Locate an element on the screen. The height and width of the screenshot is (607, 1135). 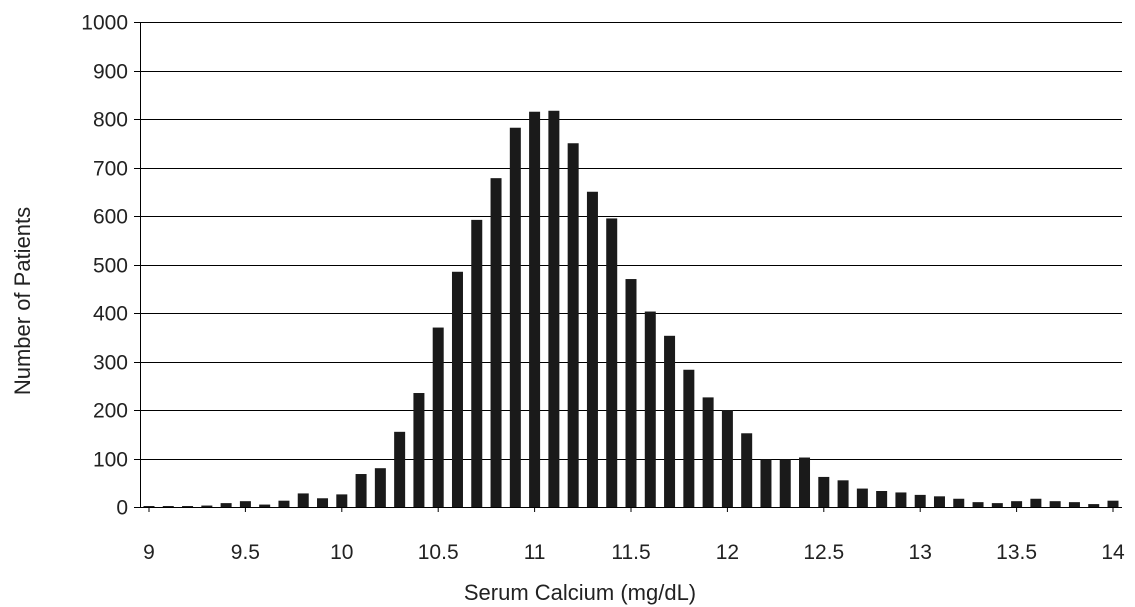
x-tick-label: 12 is located at coordinates (727, 552).